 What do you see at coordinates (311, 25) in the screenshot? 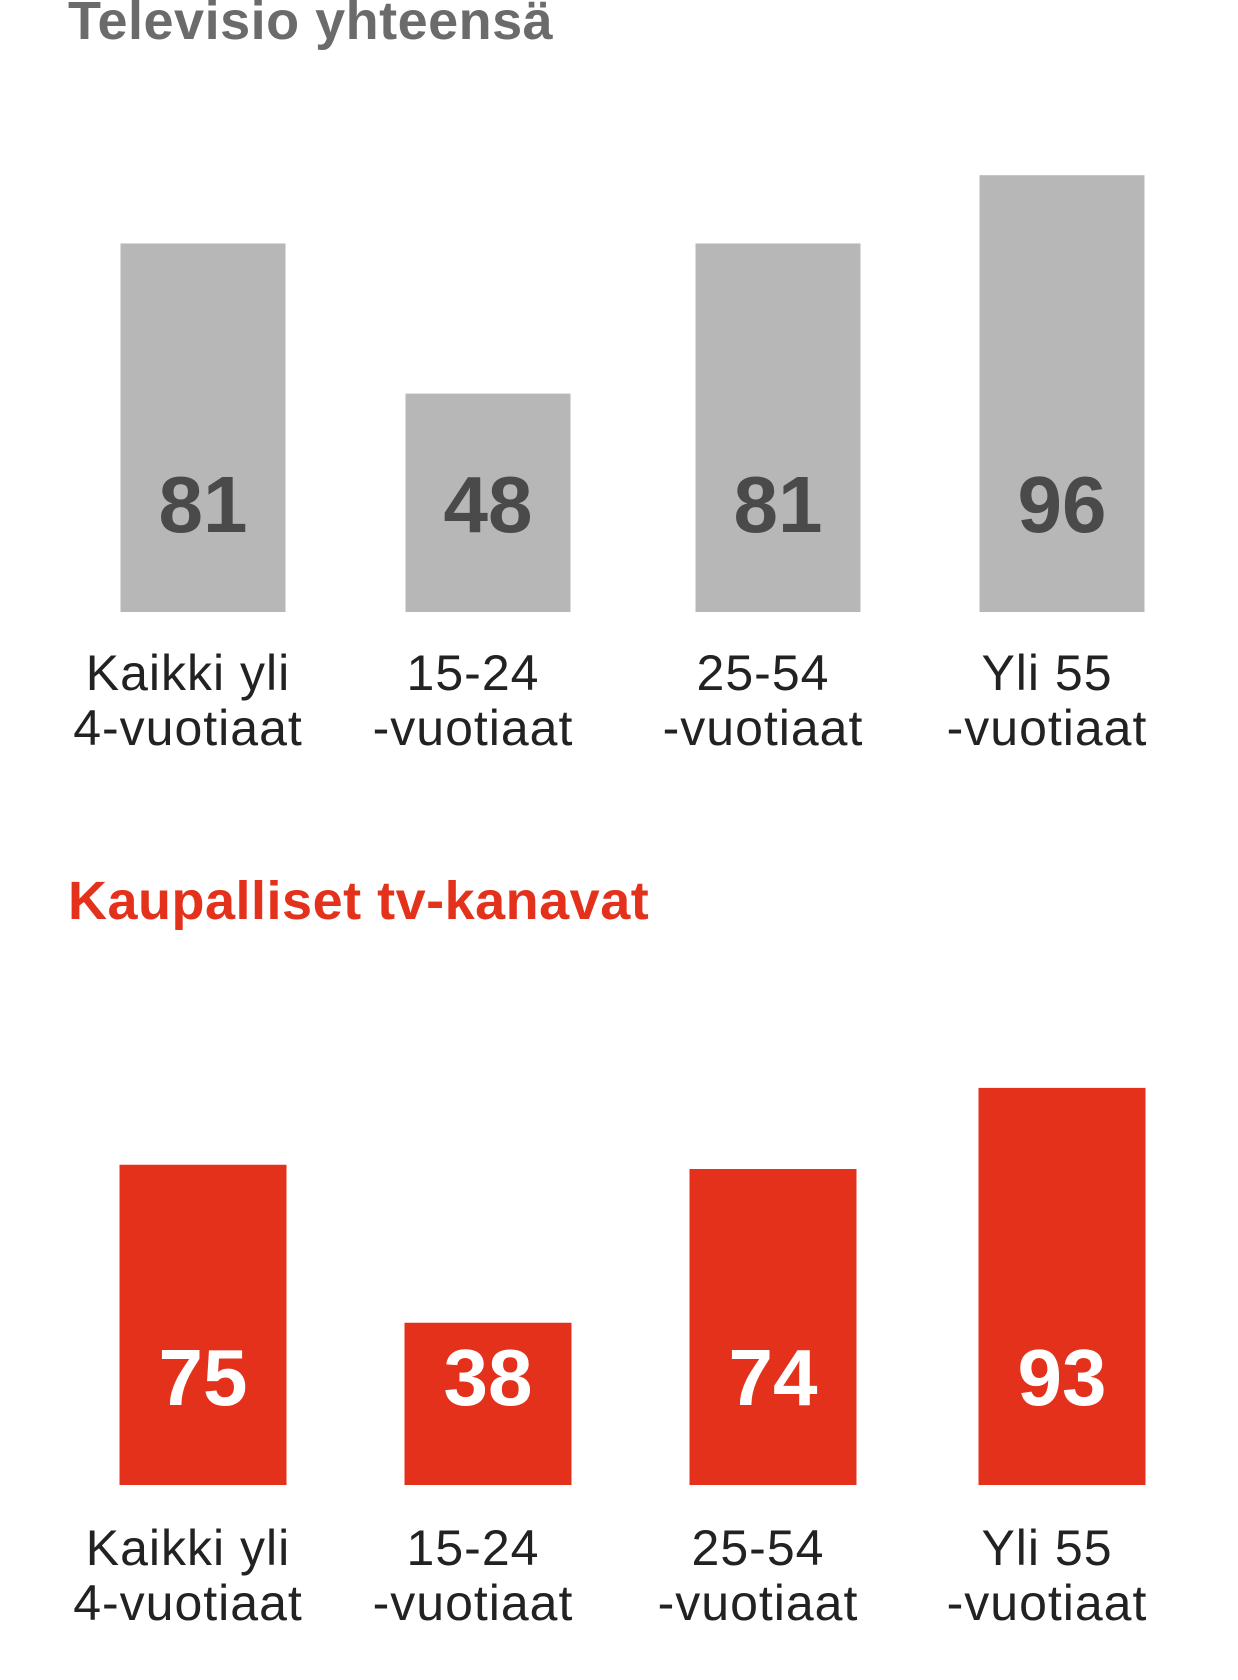
I see `chart-title-total-tv: Televisio yhteensä` at bounding box center [311, 25].